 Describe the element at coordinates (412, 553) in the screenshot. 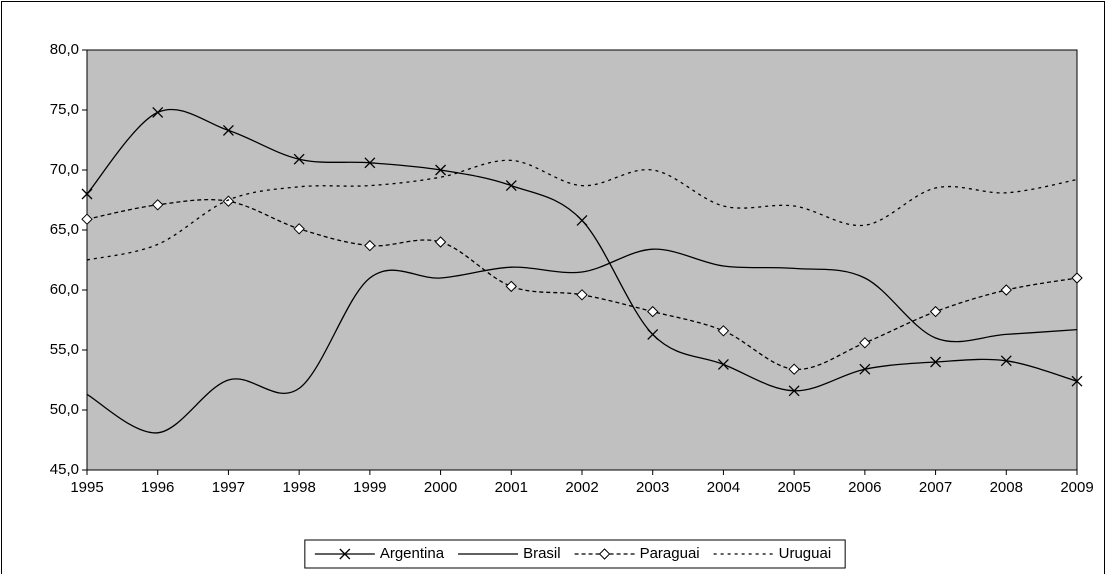

I see `legend-label: Argentina` at that location.